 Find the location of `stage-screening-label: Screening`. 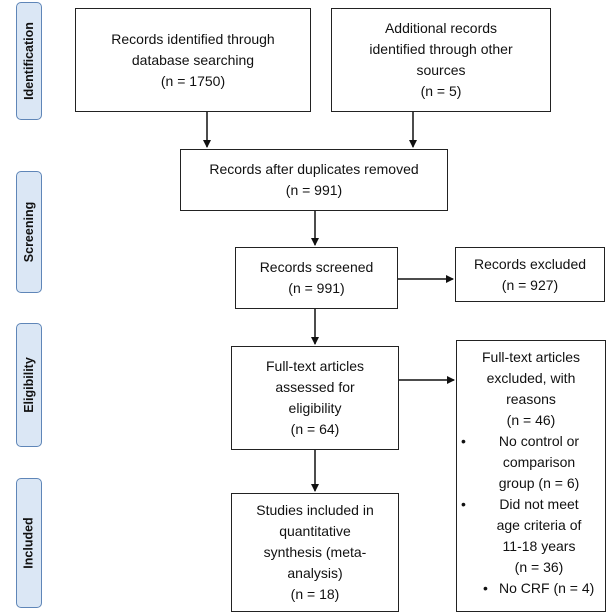

stage-screening-label: Screening is located at coordinates (29, 232).